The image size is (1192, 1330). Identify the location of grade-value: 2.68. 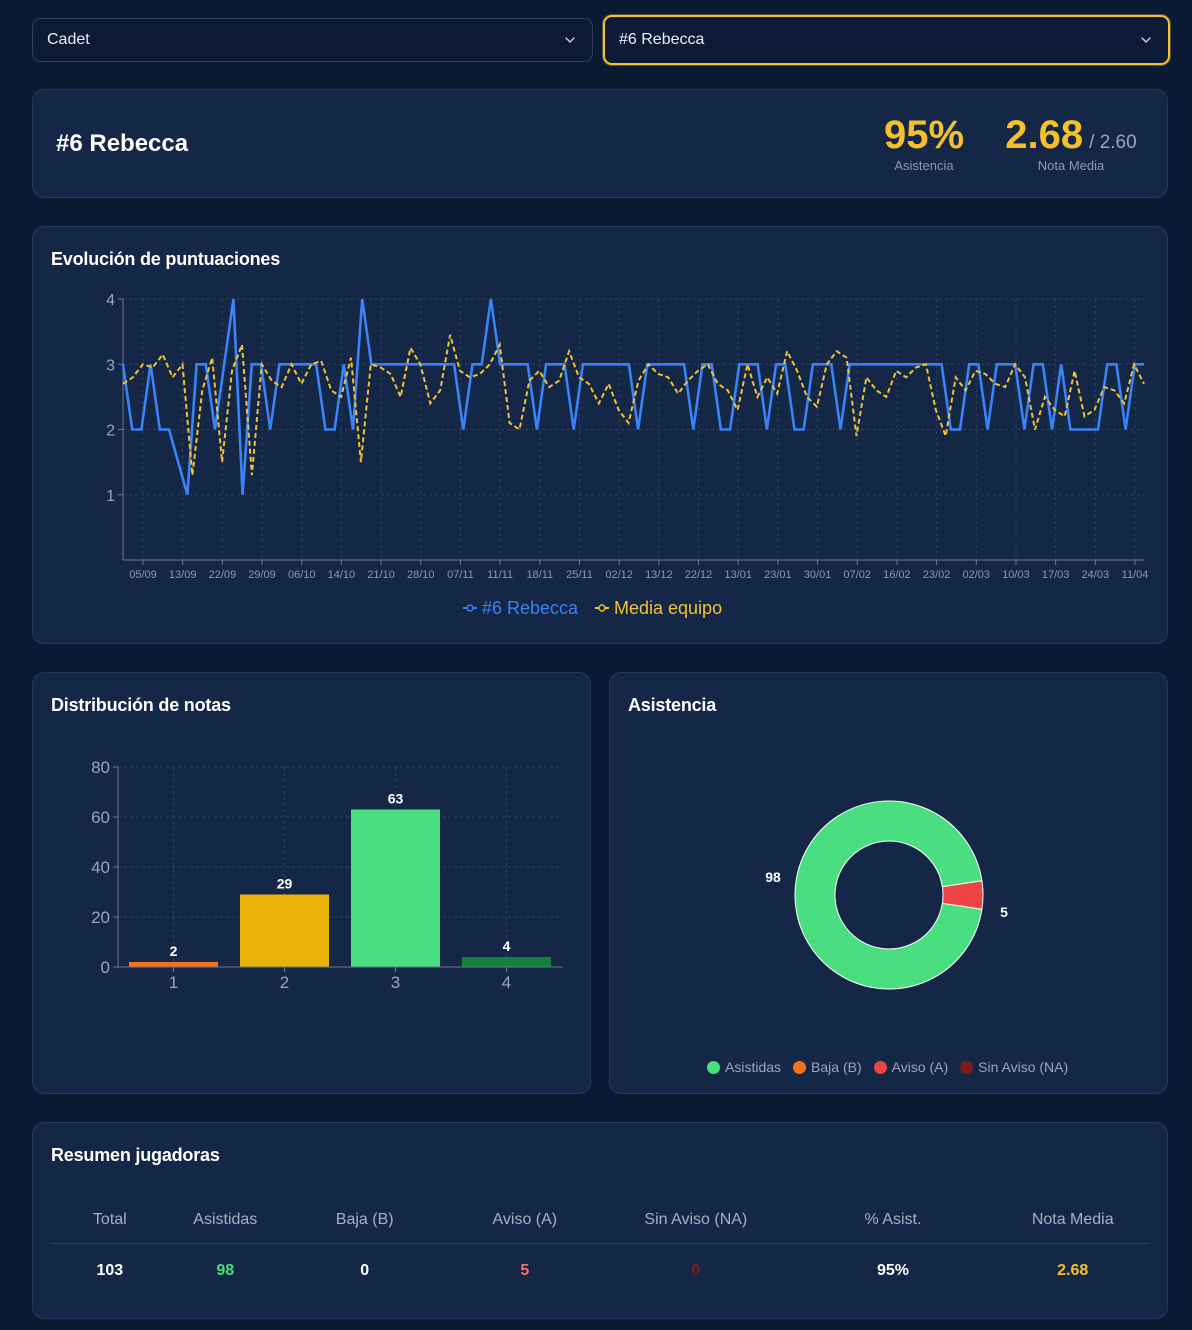
(1044, 135).